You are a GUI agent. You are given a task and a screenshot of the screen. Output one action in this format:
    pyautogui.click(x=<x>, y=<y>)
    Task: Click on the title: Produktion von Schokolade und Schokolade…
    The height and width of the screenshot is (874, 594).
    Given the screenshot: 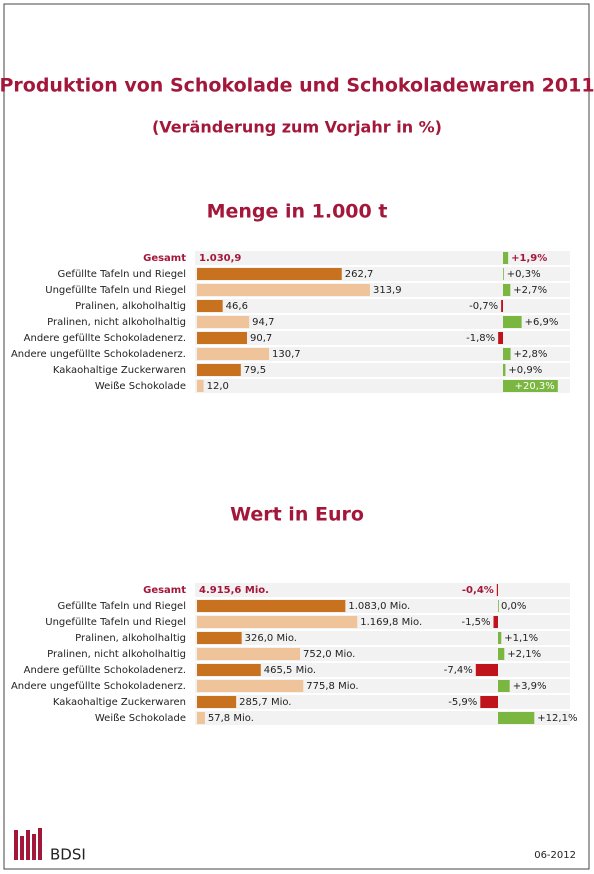 What is the action you would take?
    pyautogui.click(x=297, y=86)
    